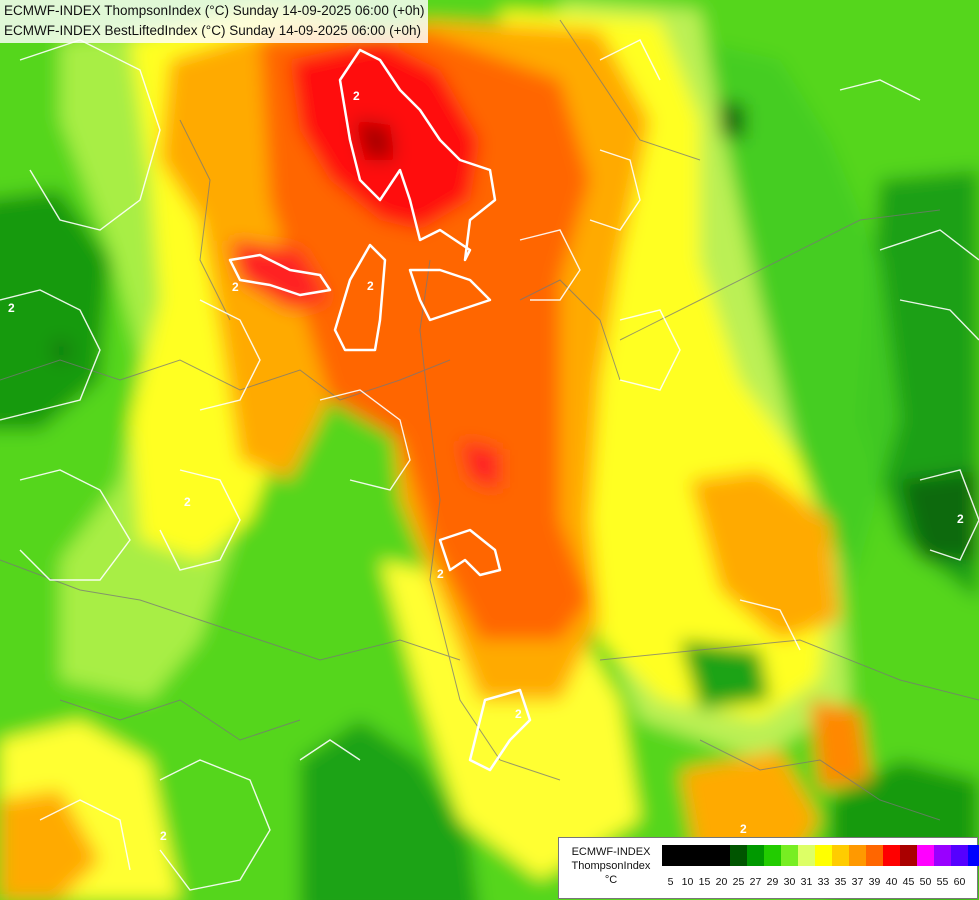 Image resolution: width=979 pixels, height=900 pixels. I want to click on legend-title: ECMWF-INDEX ThompsonIndex °C, so click(611, 866).